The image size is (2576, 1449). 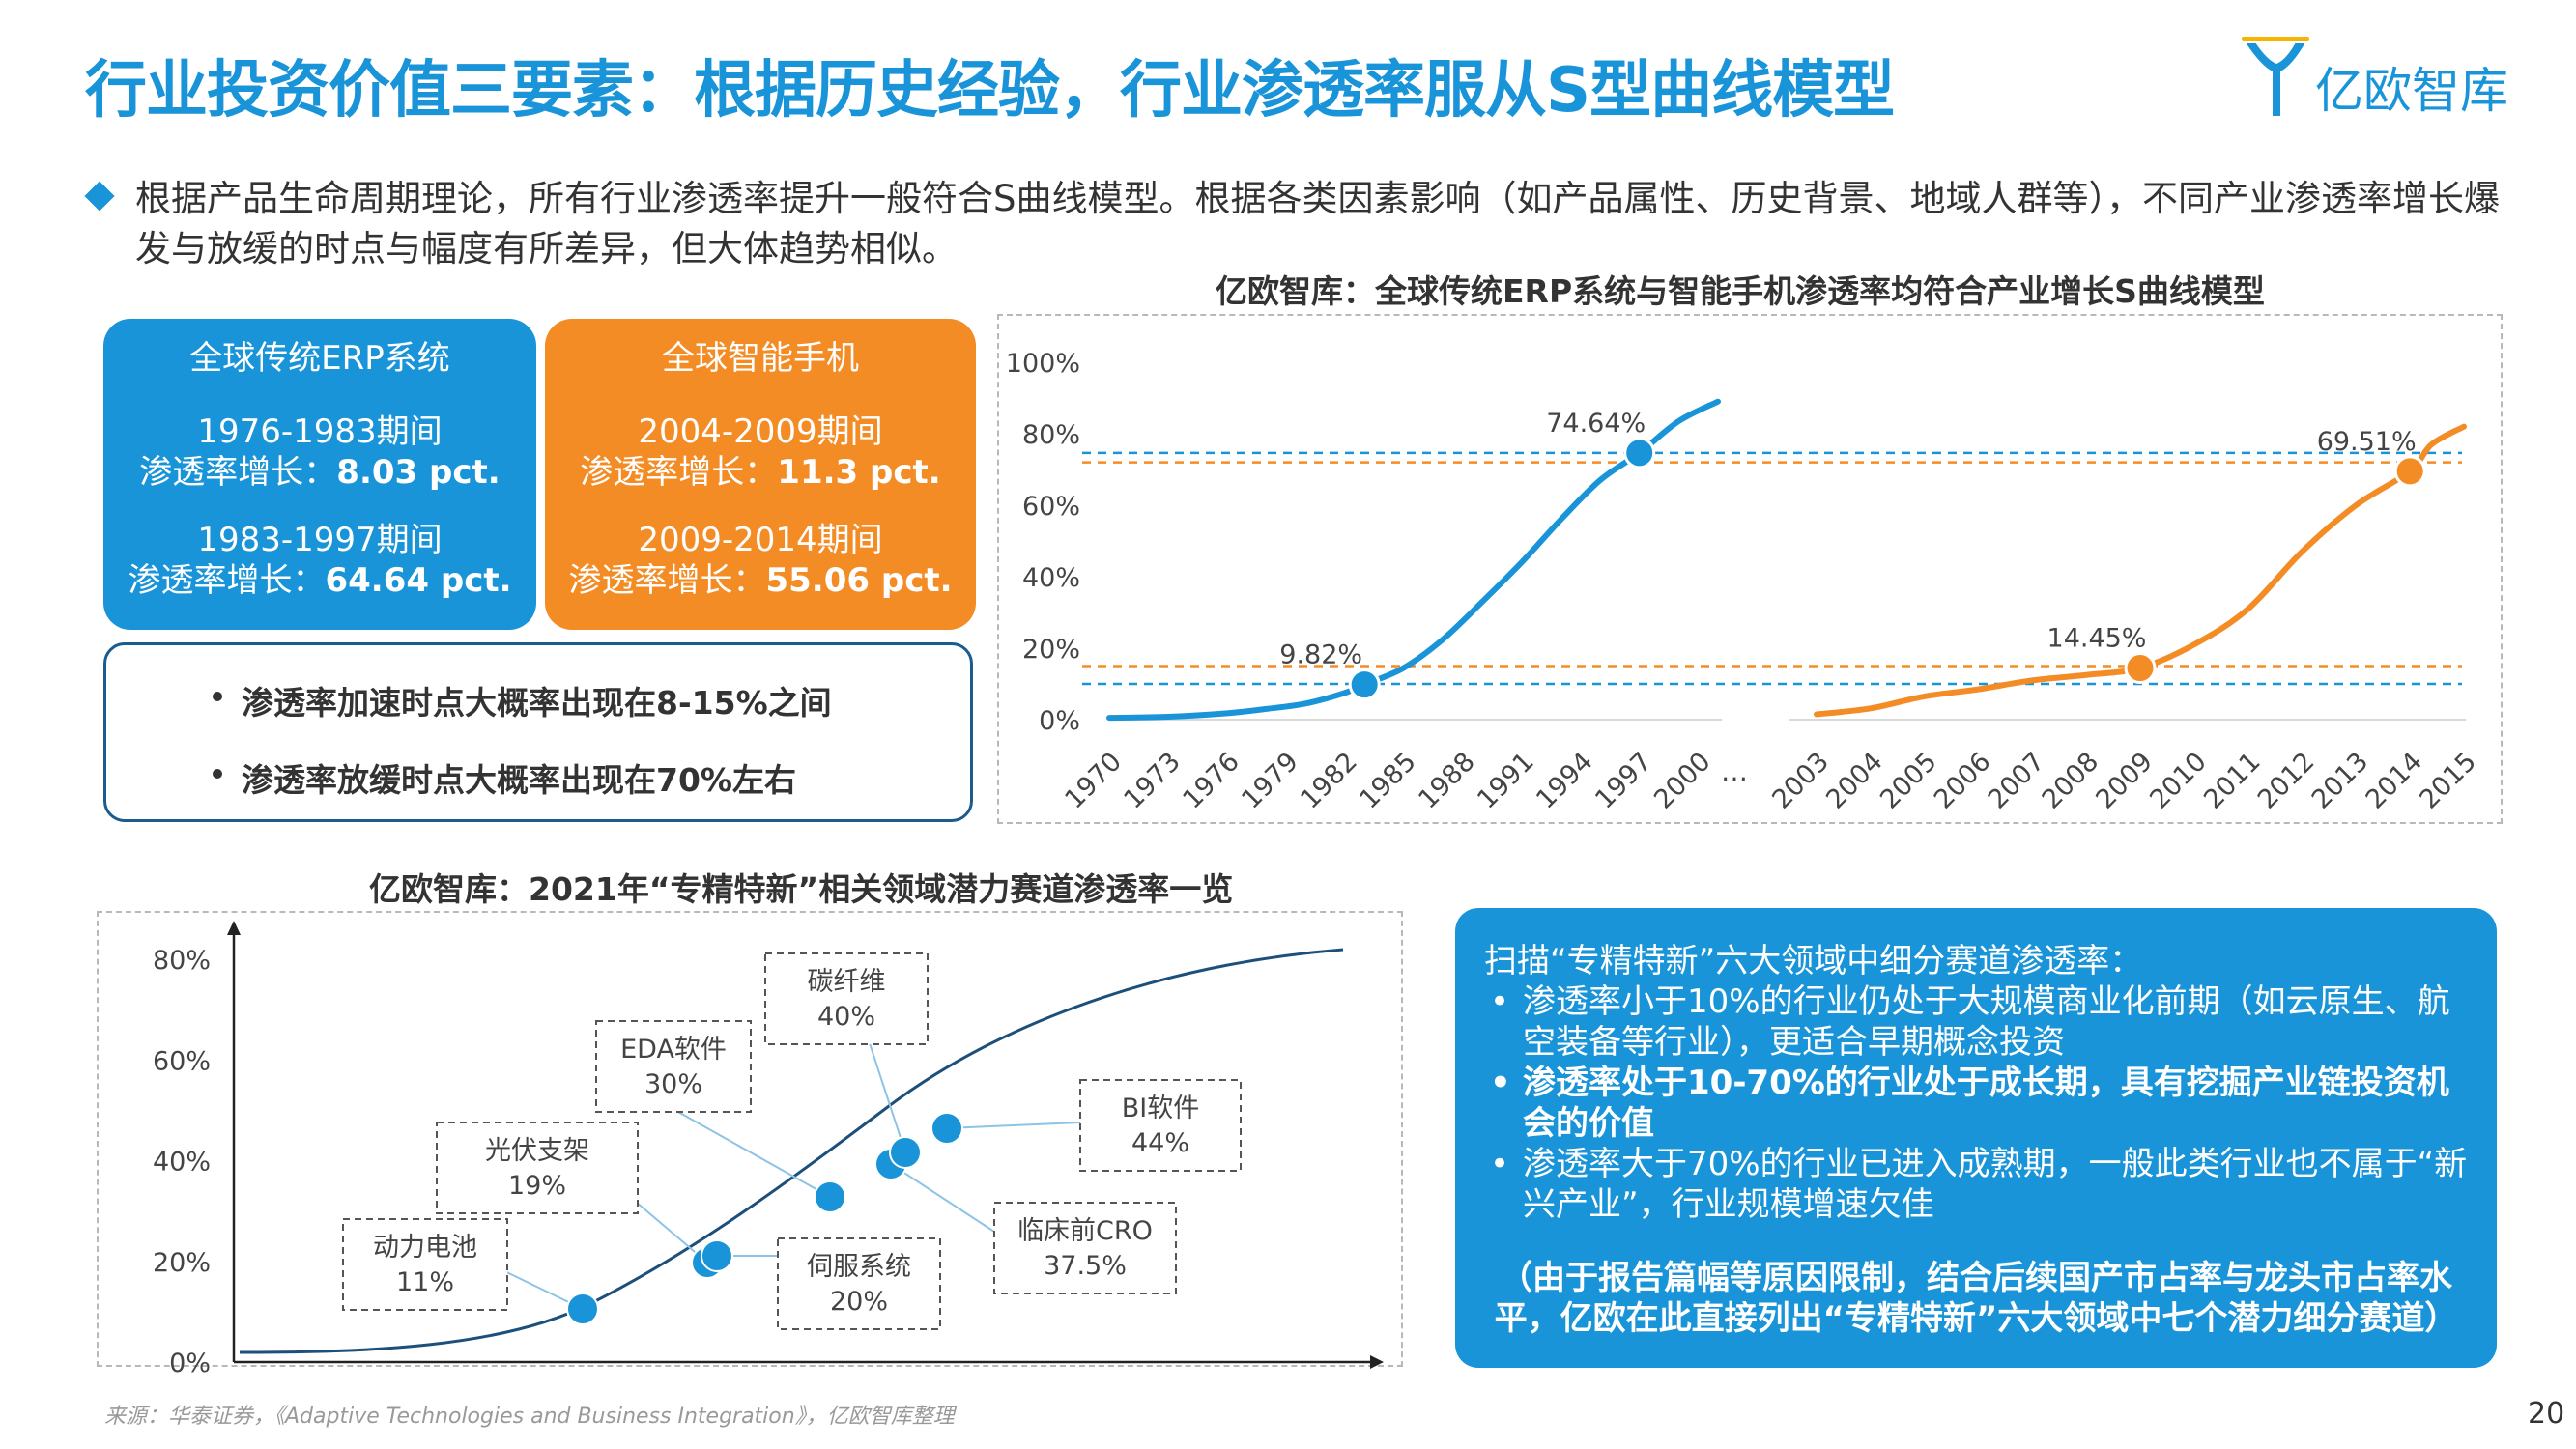 I want to click on data-label: 9.82%, so click(x=1321, y=655).